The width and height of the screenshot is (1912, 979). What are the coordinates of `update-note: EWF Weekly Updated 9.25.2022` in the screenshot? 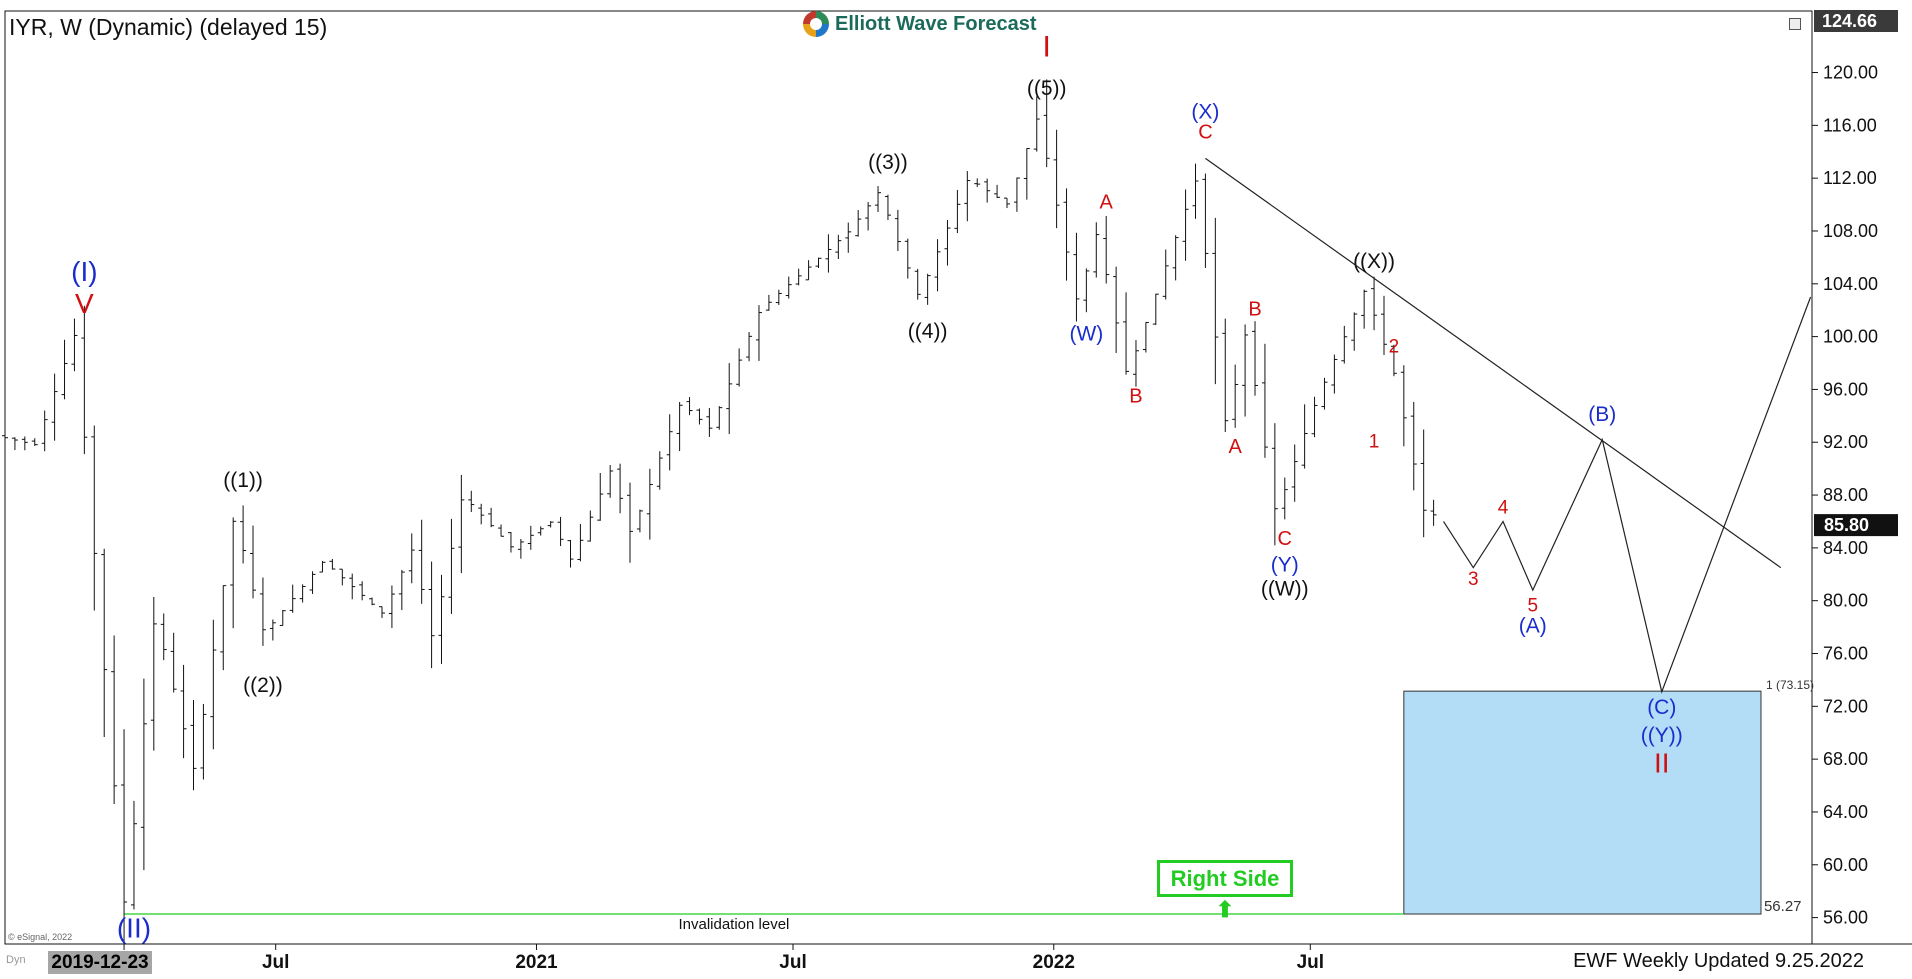 It's located at (1718, 961).